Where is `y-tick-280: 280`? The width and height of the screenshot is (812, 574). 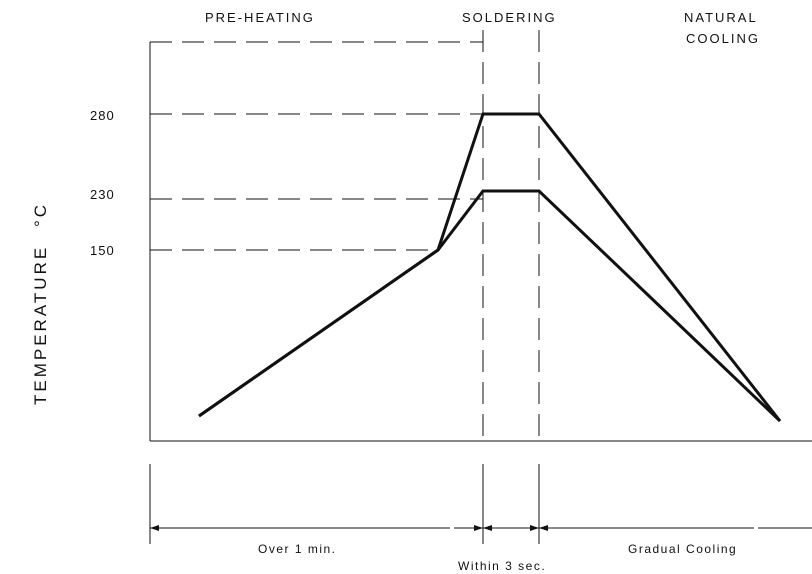
y-tick-280: 280 is located at coordinates (102, 115).